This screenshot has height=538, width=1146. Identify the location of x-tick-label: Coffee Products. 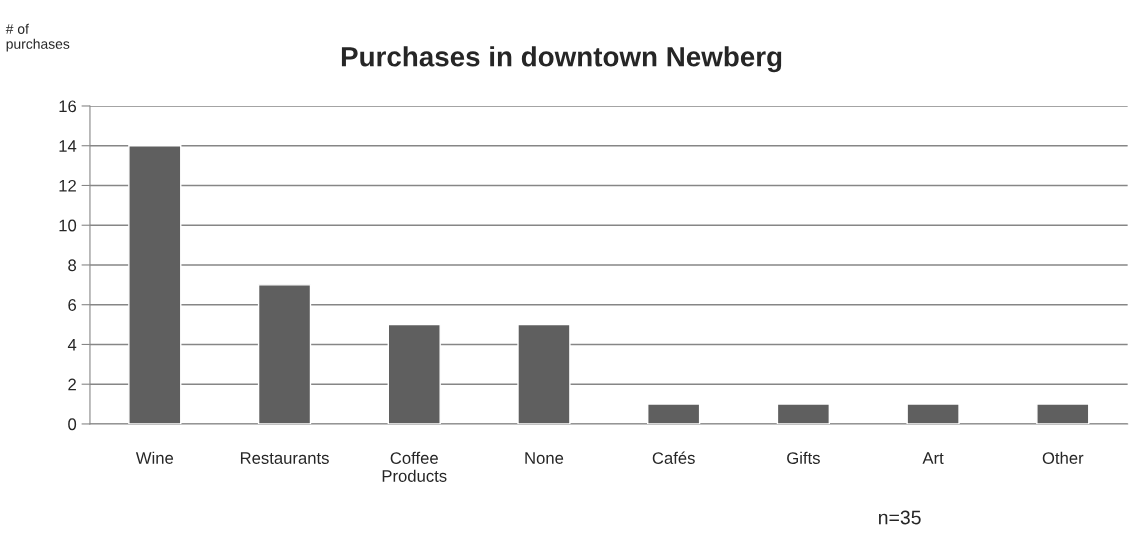
(414, 466).